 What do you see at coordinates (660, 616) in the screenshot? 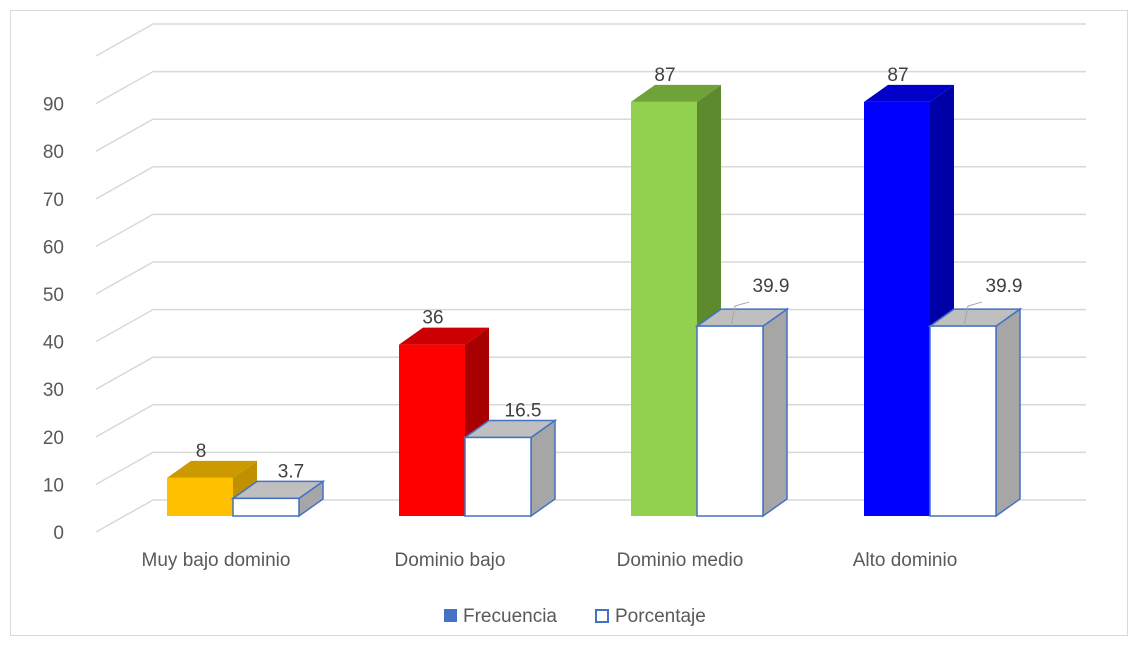
I see `legend-label-porcentaje: Porcentaje` at bounding box center [660, 616].